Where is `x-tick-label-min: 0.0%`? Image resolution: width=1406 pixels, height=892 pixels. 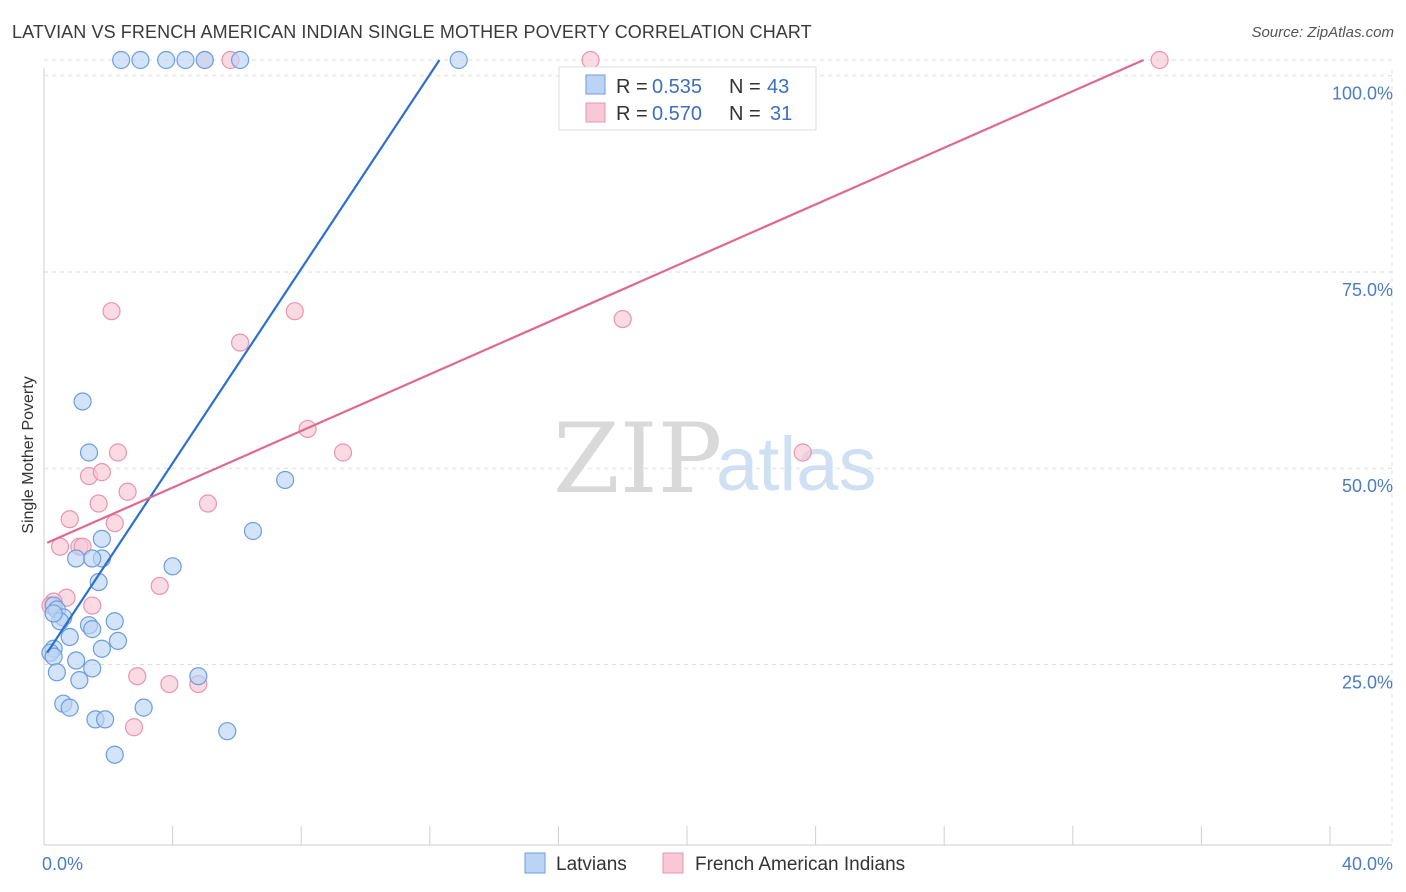
x-tick-label-min: 0.0% is located at coordinates (62, 864).